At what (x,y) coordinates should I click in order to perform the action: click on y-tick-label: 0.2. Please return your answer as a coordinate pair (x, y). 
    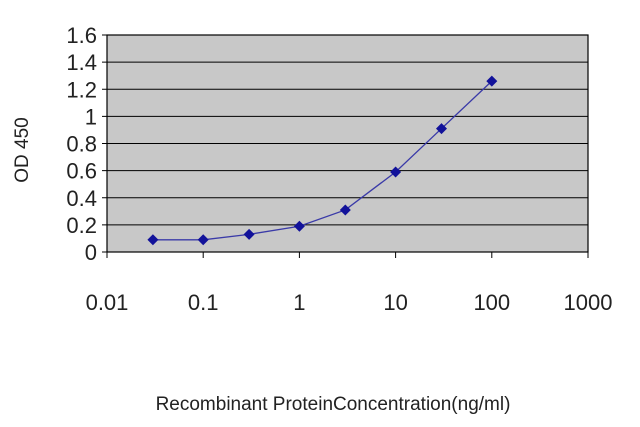
    Looking at the image, I should click on (81, 225).